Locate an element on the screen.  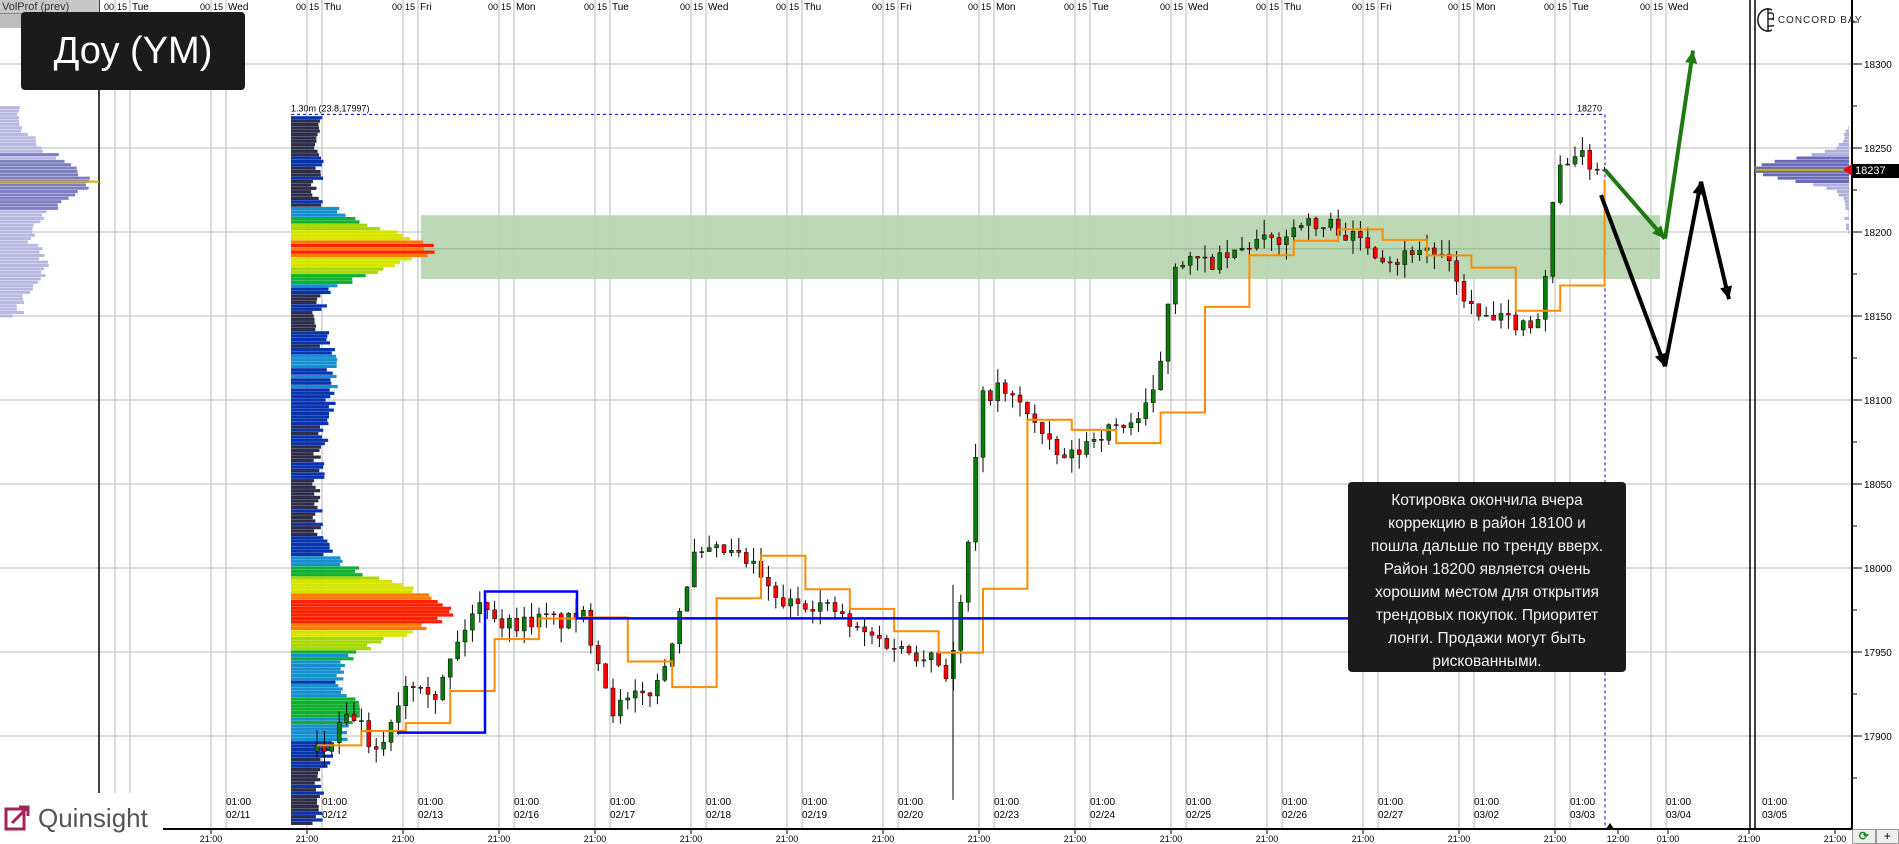
refresh-button: ⟳ is located at coordinates (1864, 836).